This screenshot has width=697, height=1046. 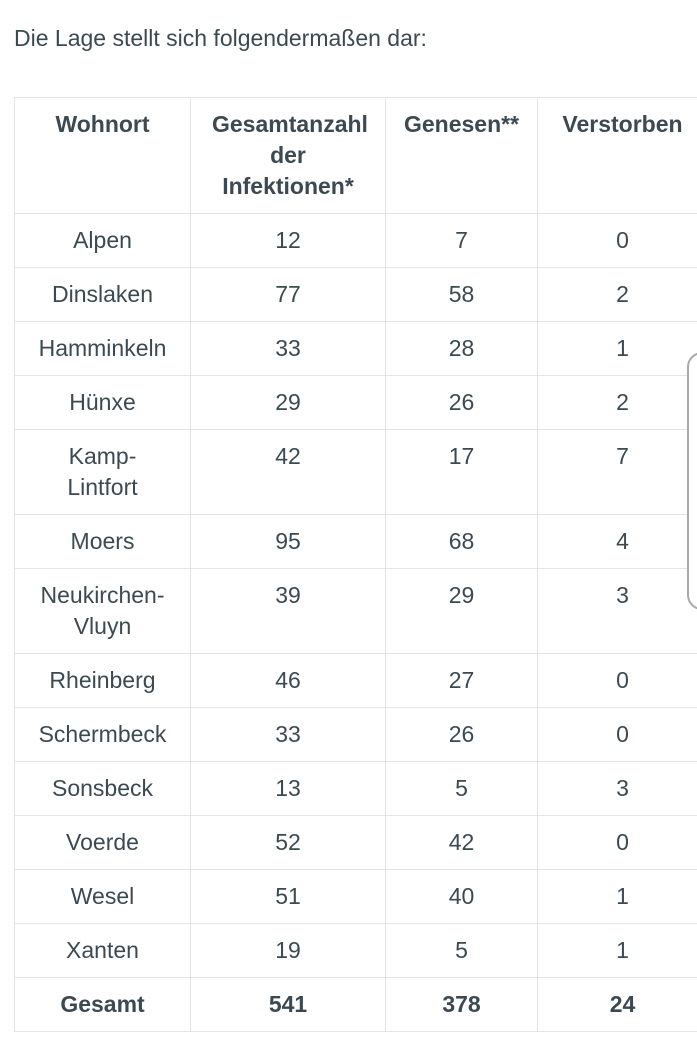 What do you see at coordinates (462, 897) in the screenshot?
I see `cell-genesen: 40` at bounding box center [462, 897].